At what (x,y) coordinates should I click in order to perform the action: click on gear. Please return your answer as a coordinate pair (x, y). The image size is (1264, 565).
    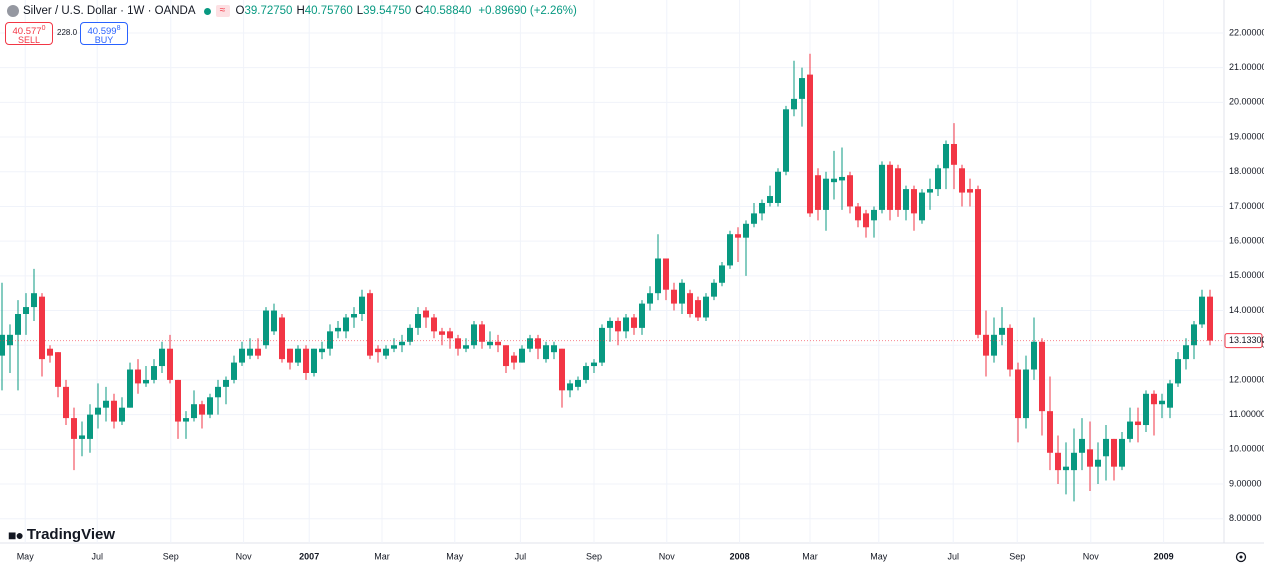
    Looking at the image, I should click on (1241, 557).